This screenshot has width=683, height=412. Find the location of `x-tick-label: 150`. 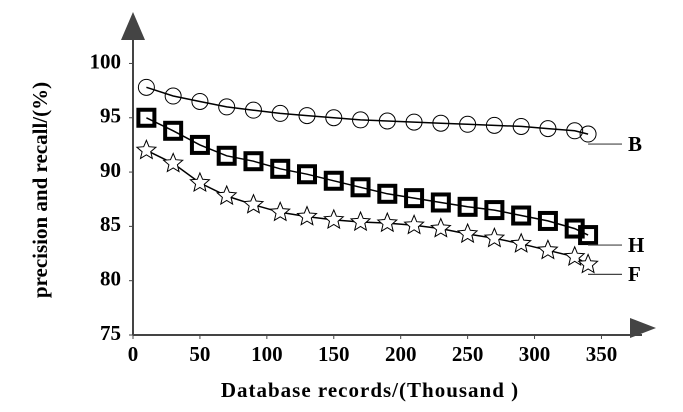

x-tick-label: 150 is located at coordinates (334, 354).